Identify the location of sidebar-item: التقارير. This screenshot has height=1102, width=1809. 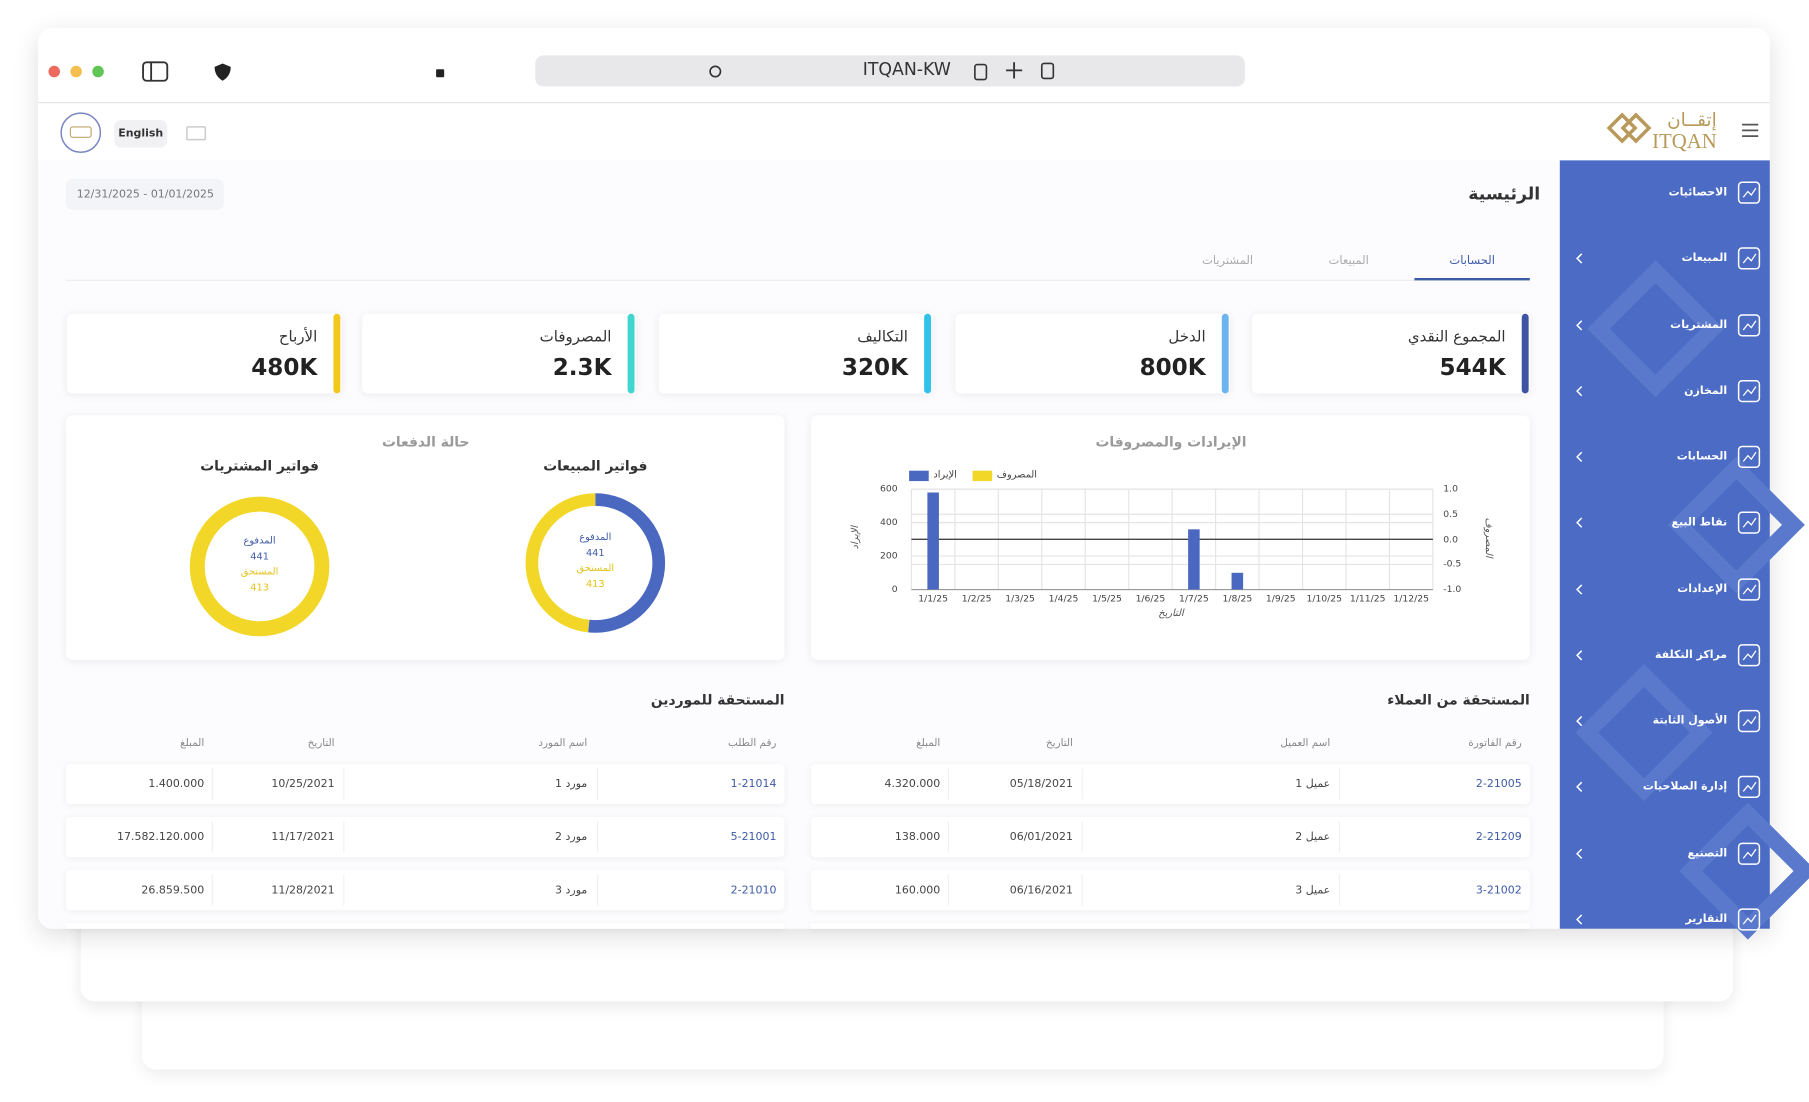
(1706, 919).